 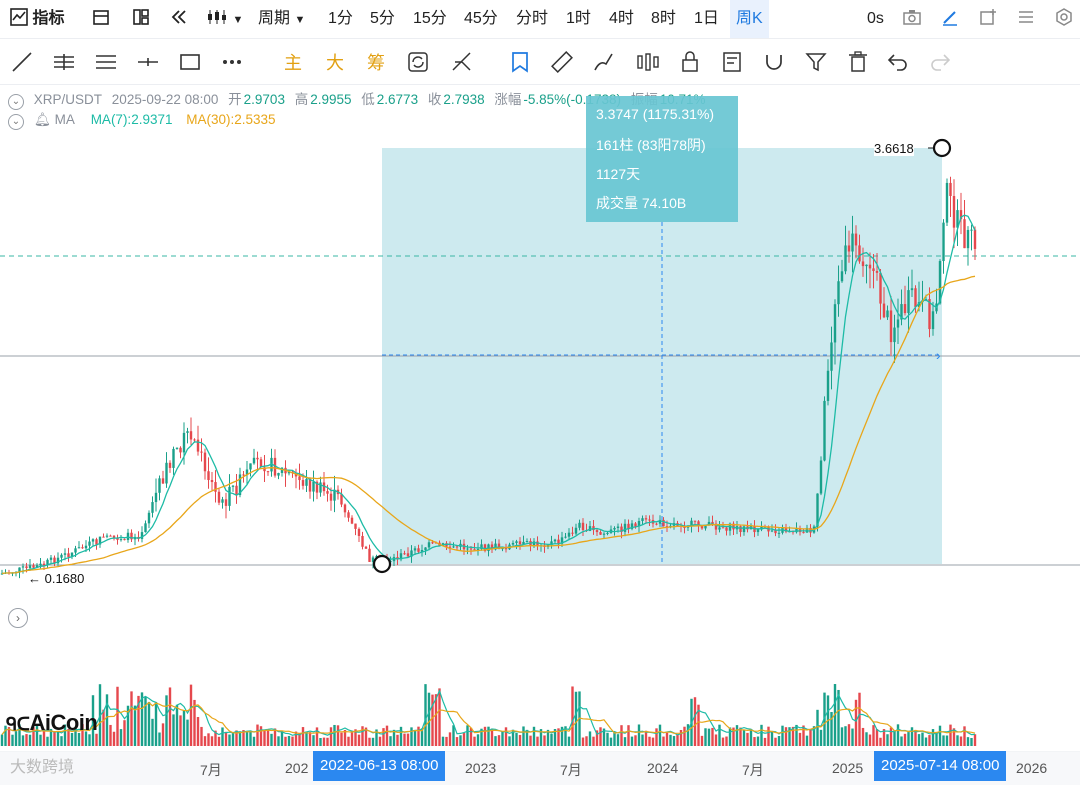 What do you see at coordinates (532, 18) in the screenshot?
I see `period-timeline: 分时` at bounding box center [532, 18].